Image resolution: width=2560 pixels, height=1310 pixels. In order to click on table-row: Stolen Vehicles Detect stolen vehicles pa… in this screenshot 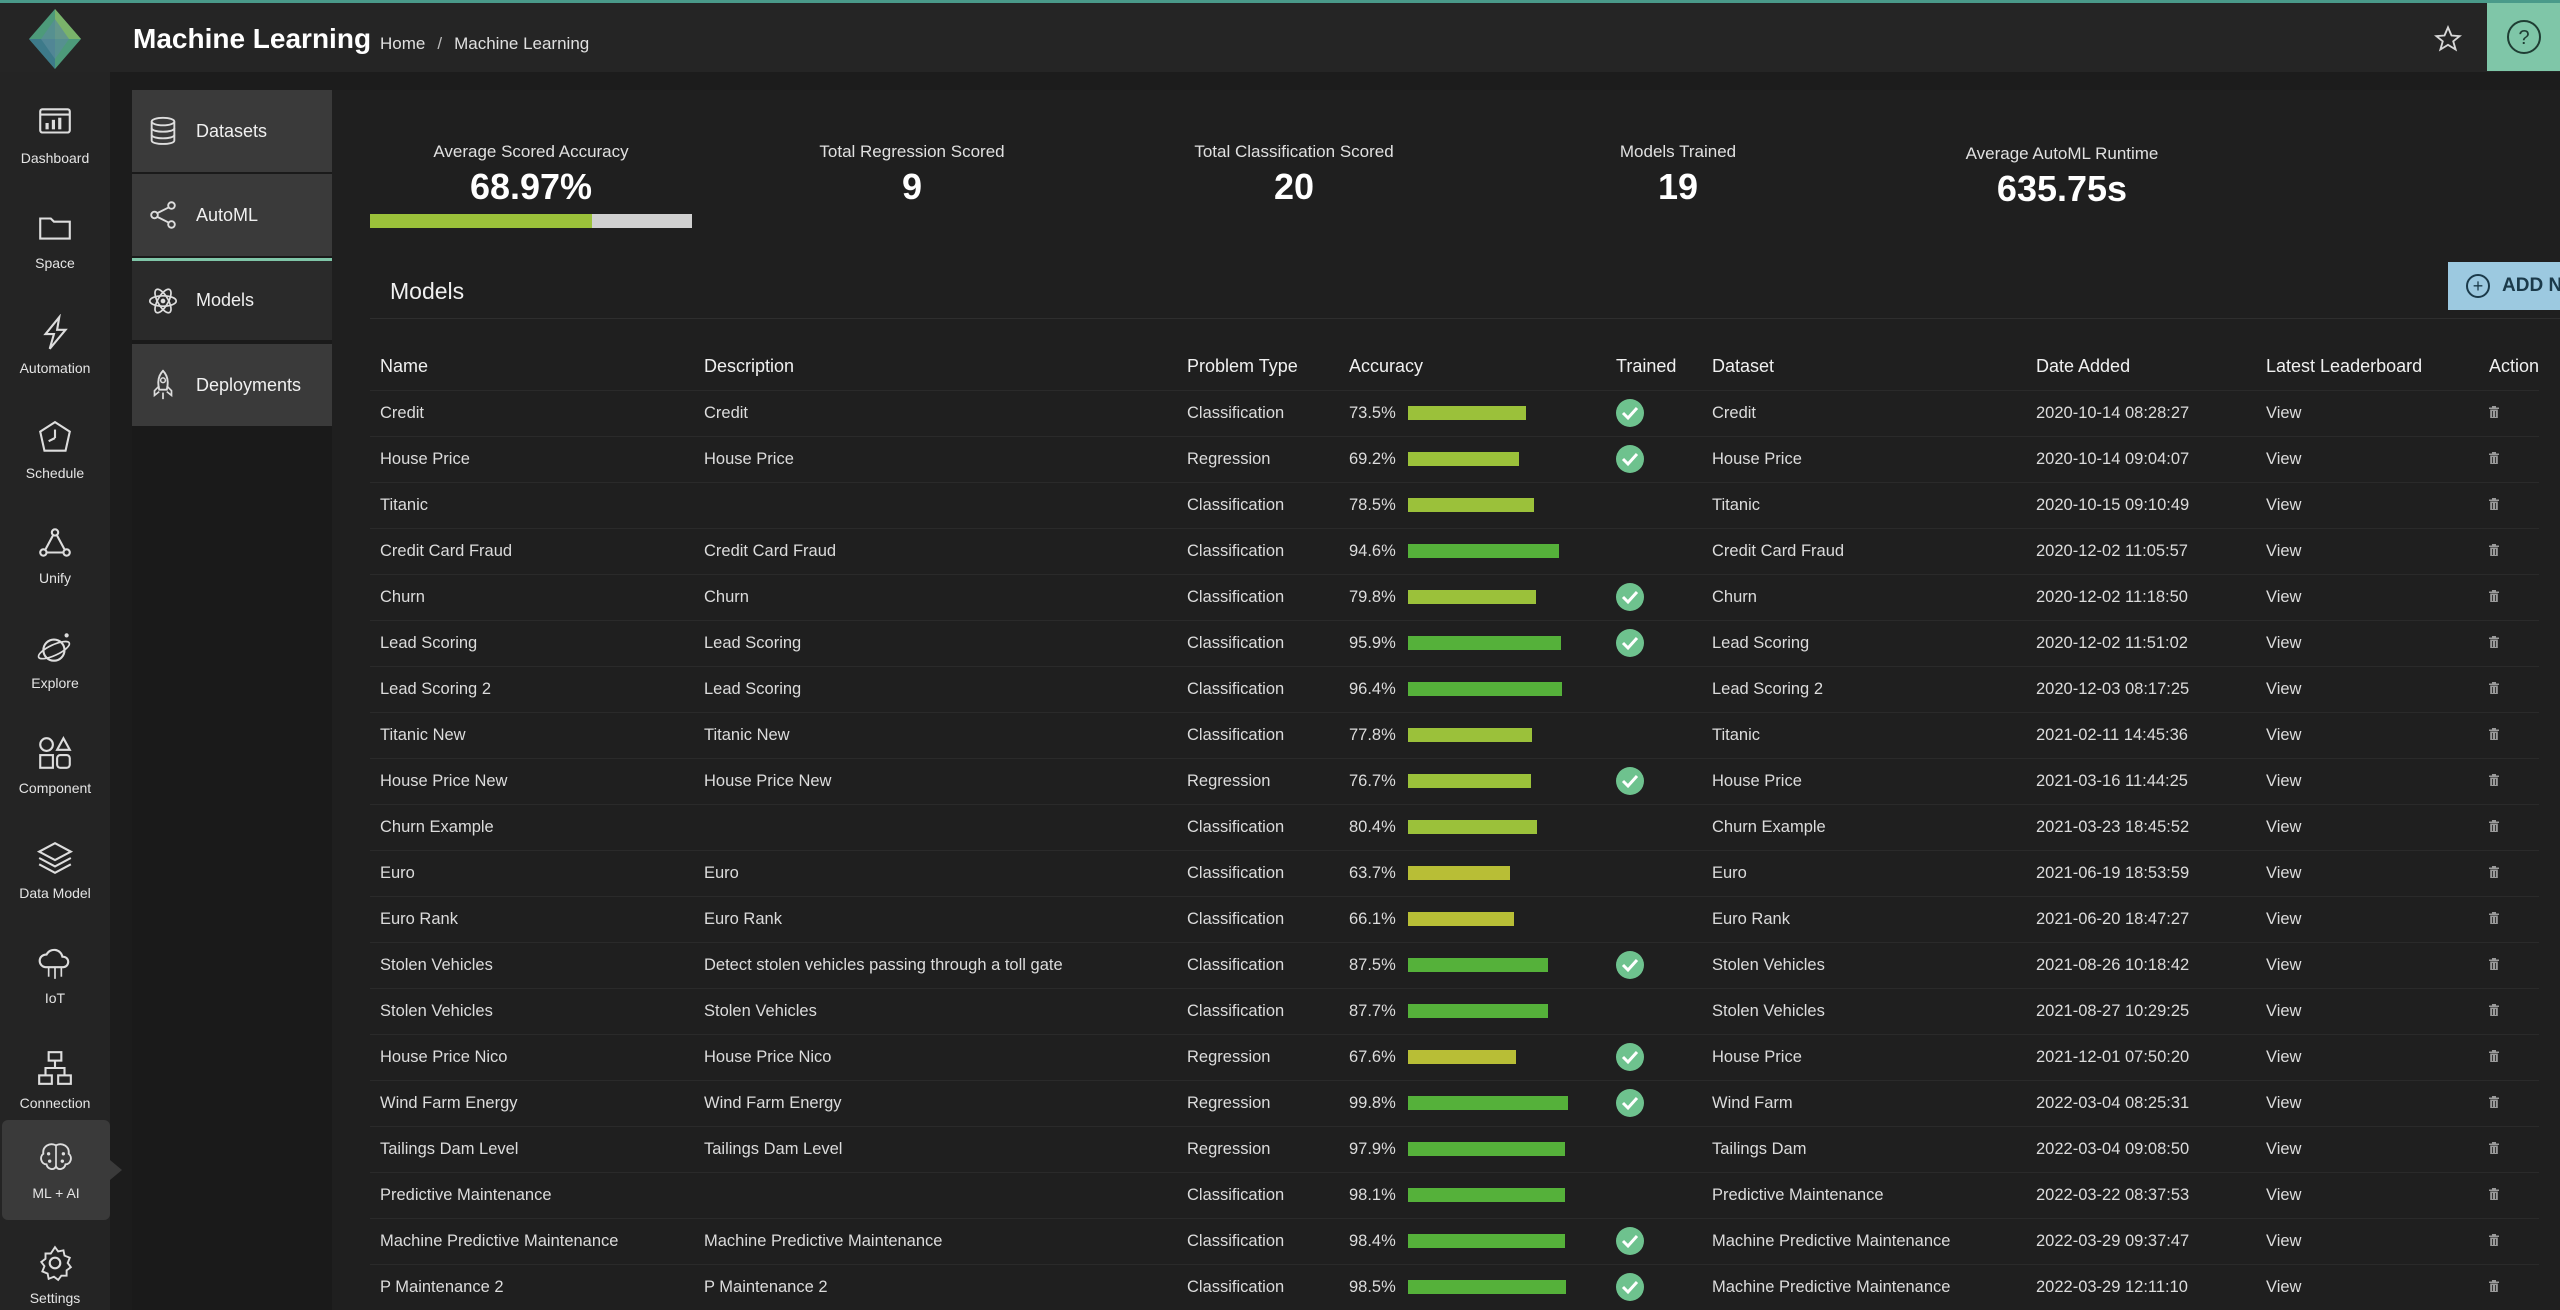, I will do `click(1455, 964)`.